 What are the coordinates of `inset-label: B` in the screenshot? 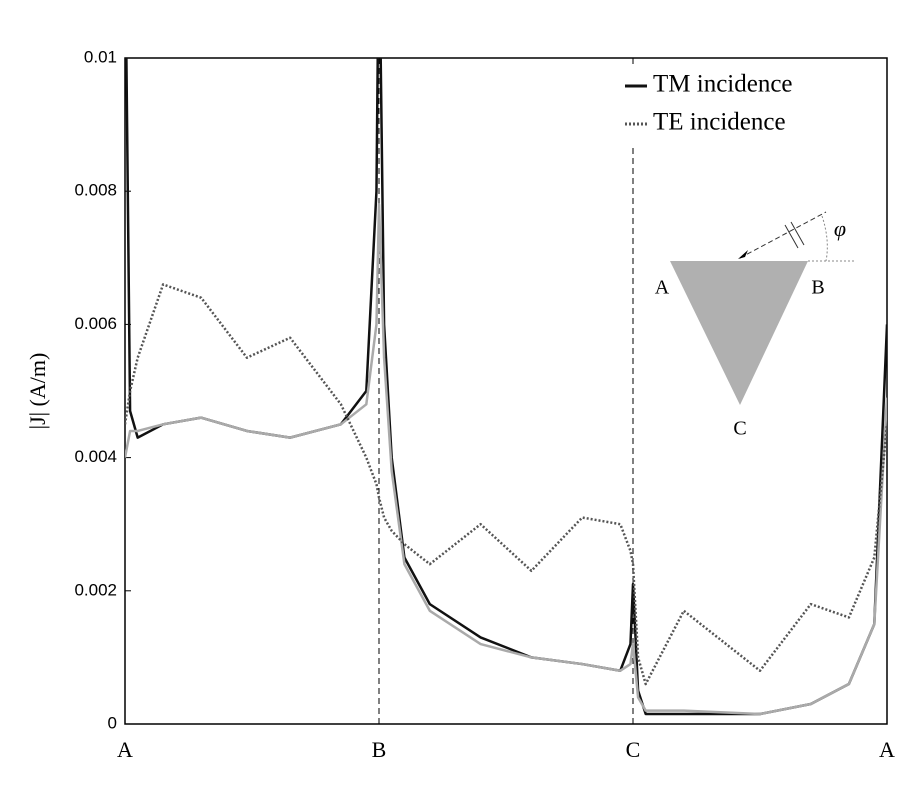 It's located at (817, 288).